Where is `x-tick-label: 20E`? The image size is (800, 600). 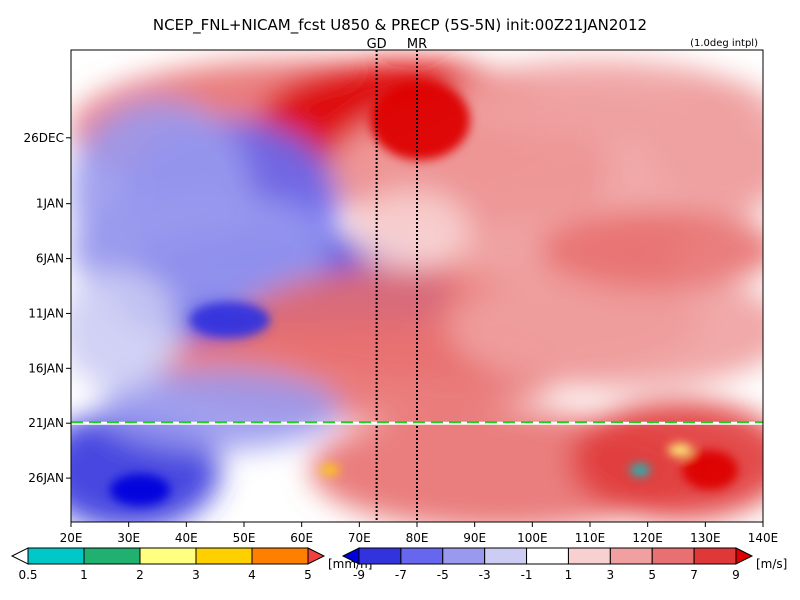 x-tick-label: 20E is located at coordinates (71, 538).